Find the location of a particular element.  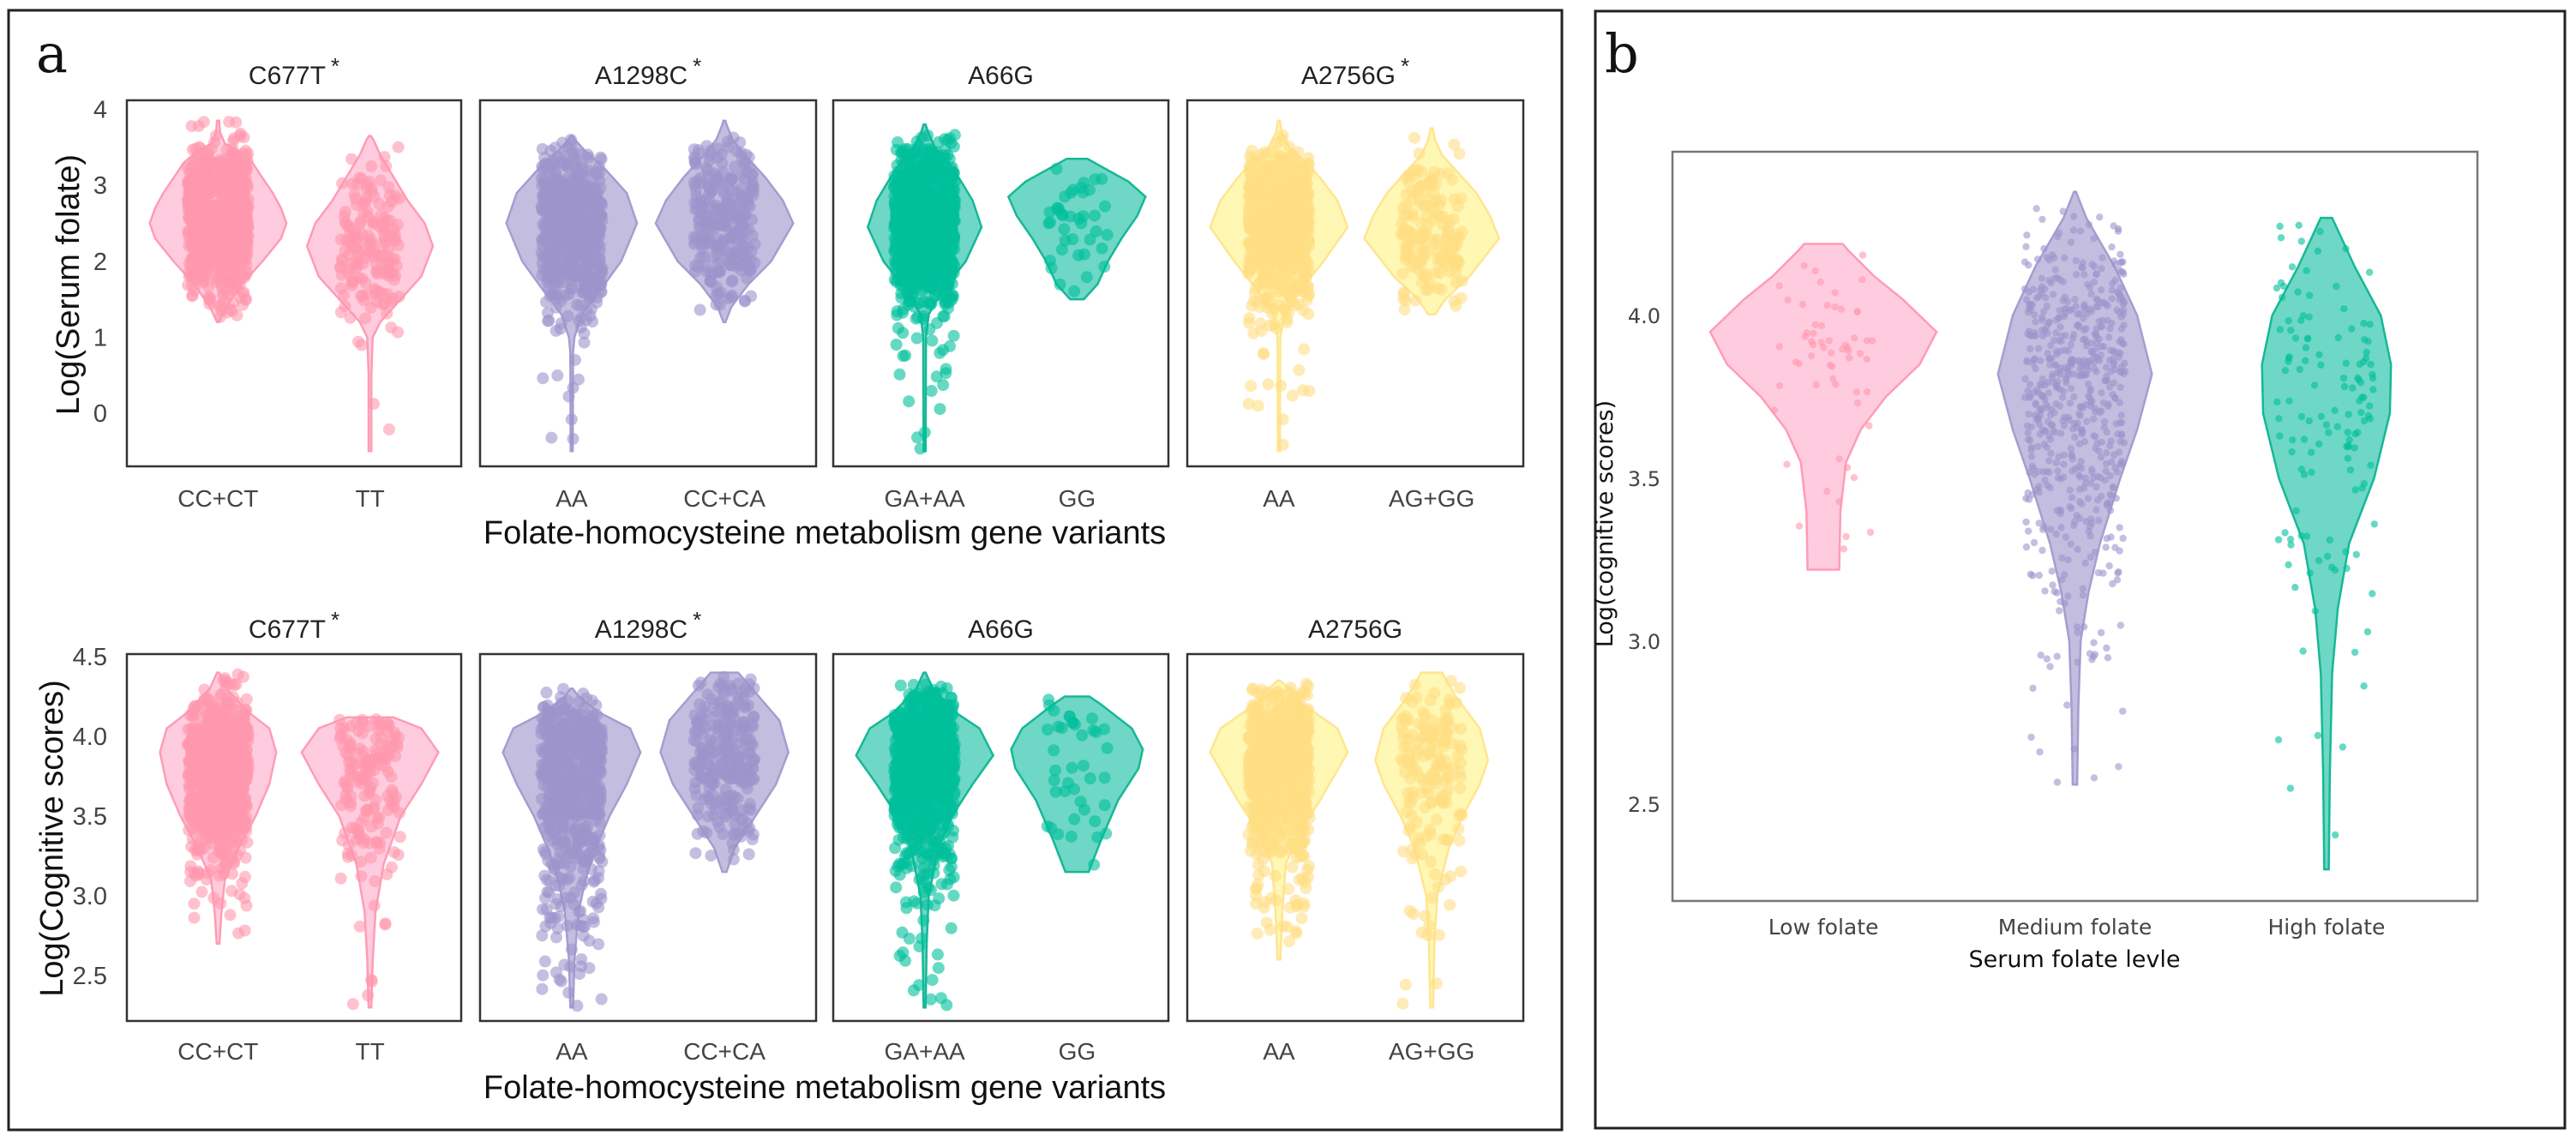

panel-a-label: a is located at coordinates (52, 54).